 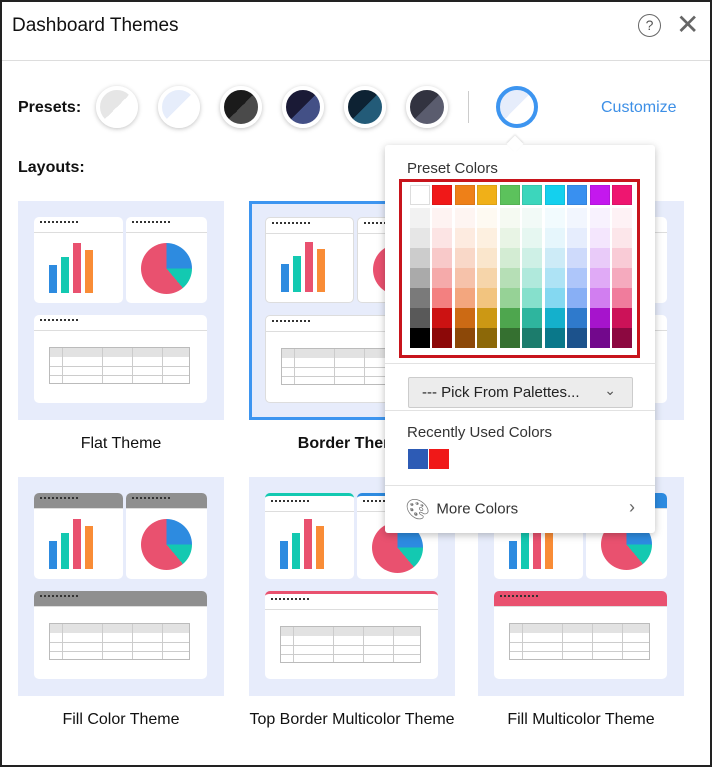 What do you see at coordinates (688, 24) in the screenshot?
I see `close-icon: ✕` at bounding box center [688, 24].